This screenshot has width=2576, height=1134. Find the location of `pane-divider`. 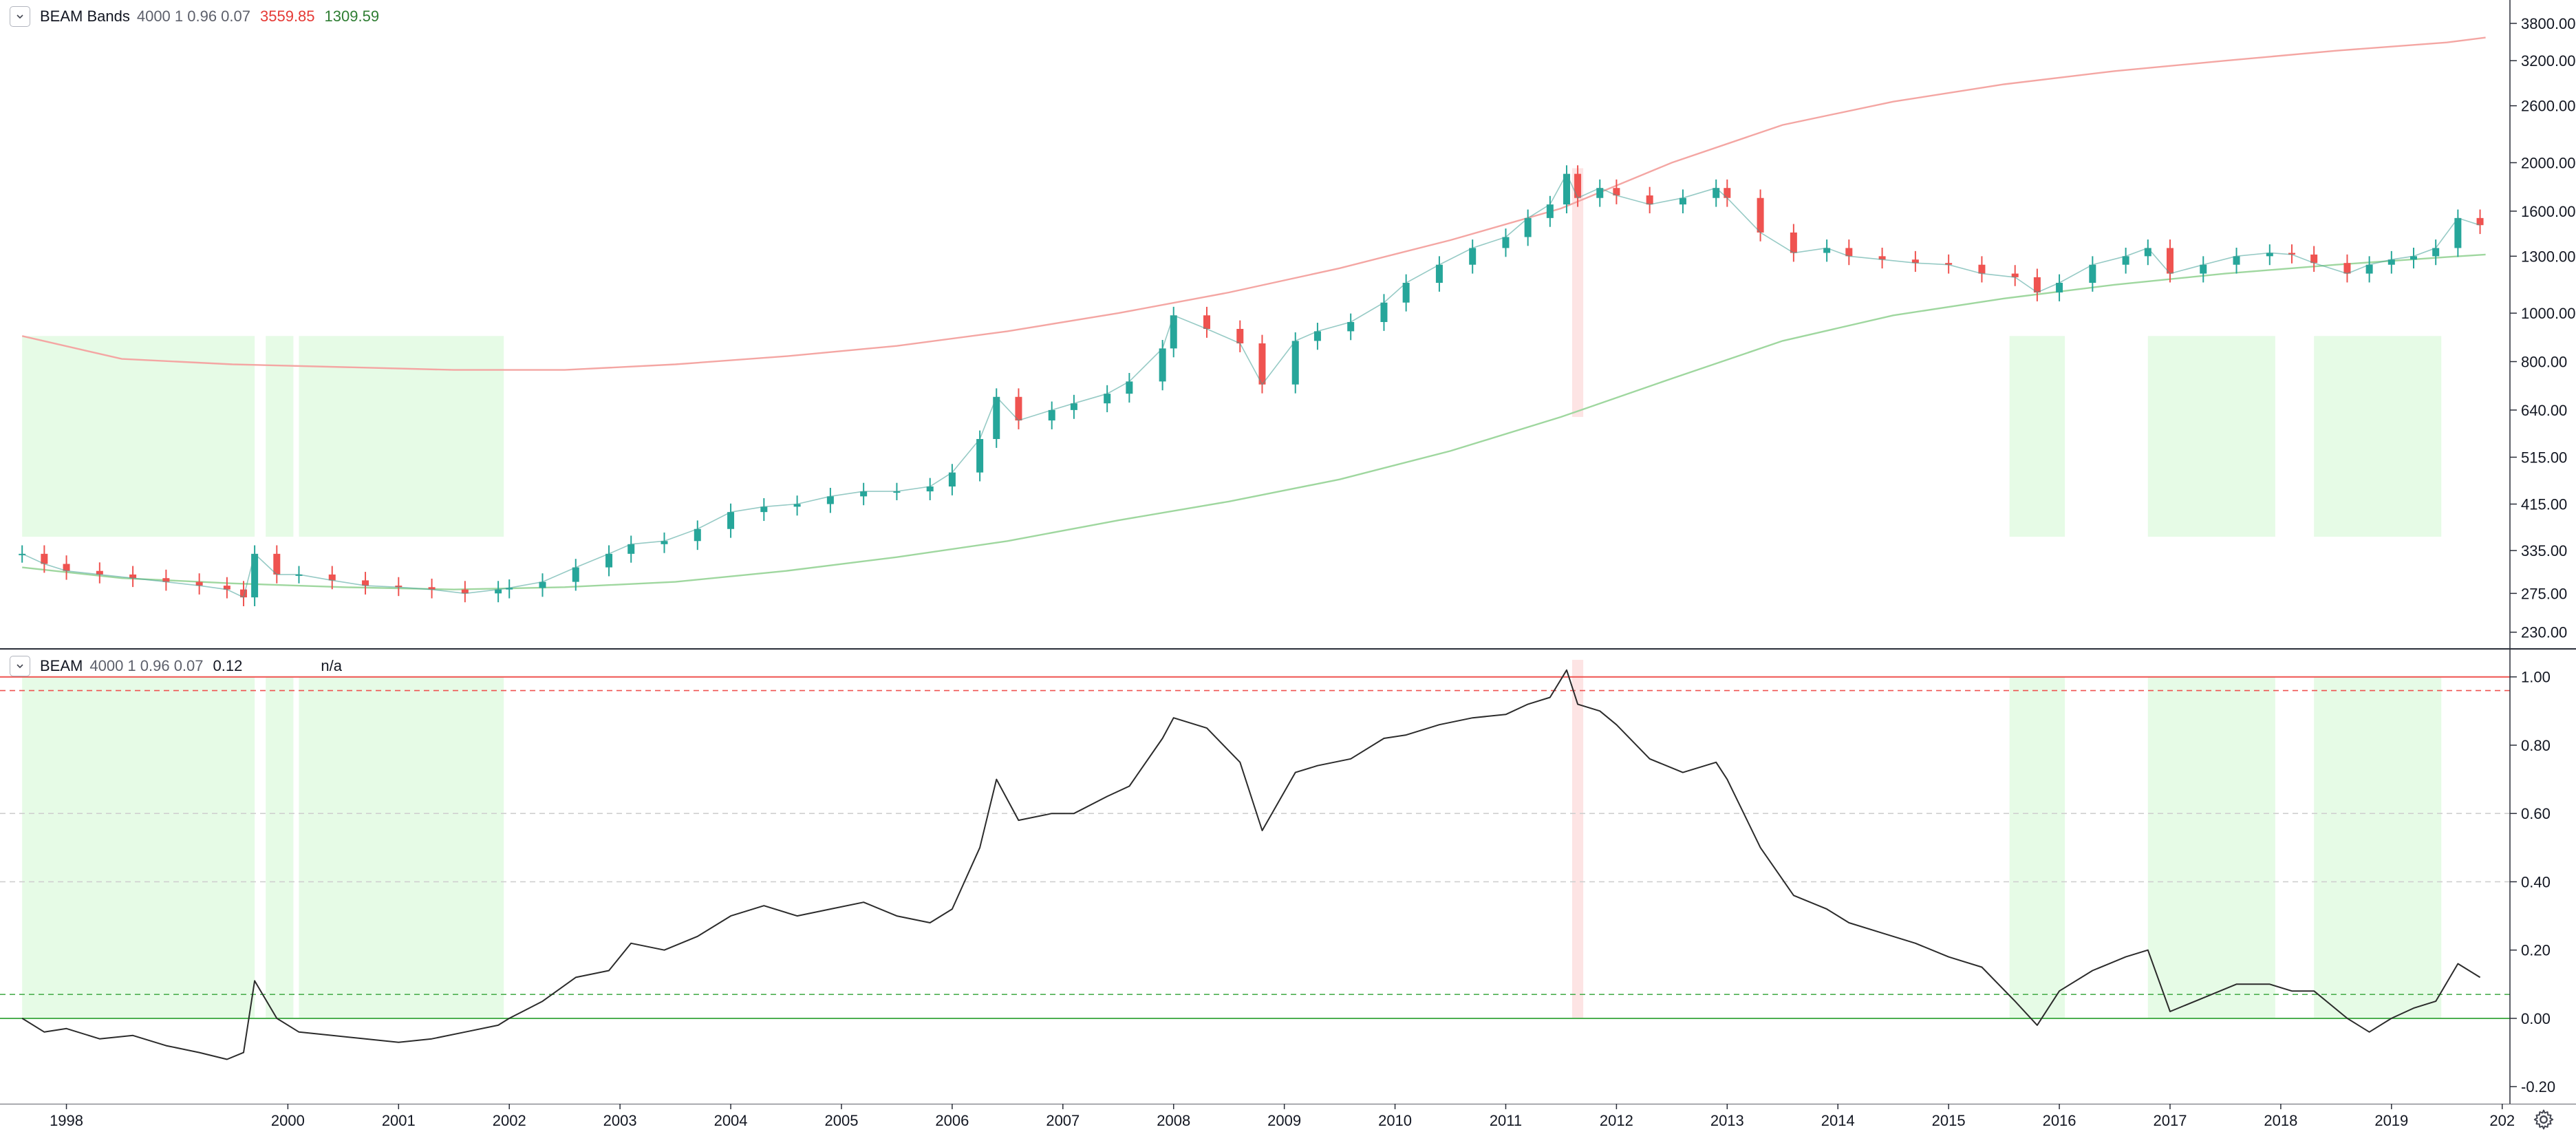

pane-divider is located at coordinates (1288, 649).